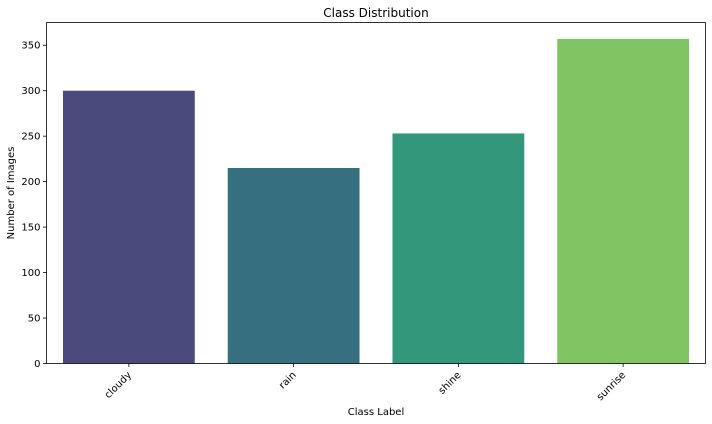 The width and height of the screenshot is (712, 424). What do you see at coordinates (376, 412) in the screenshot?
I see `x-axis-title: Class Label` at bounding box center [376, 412].